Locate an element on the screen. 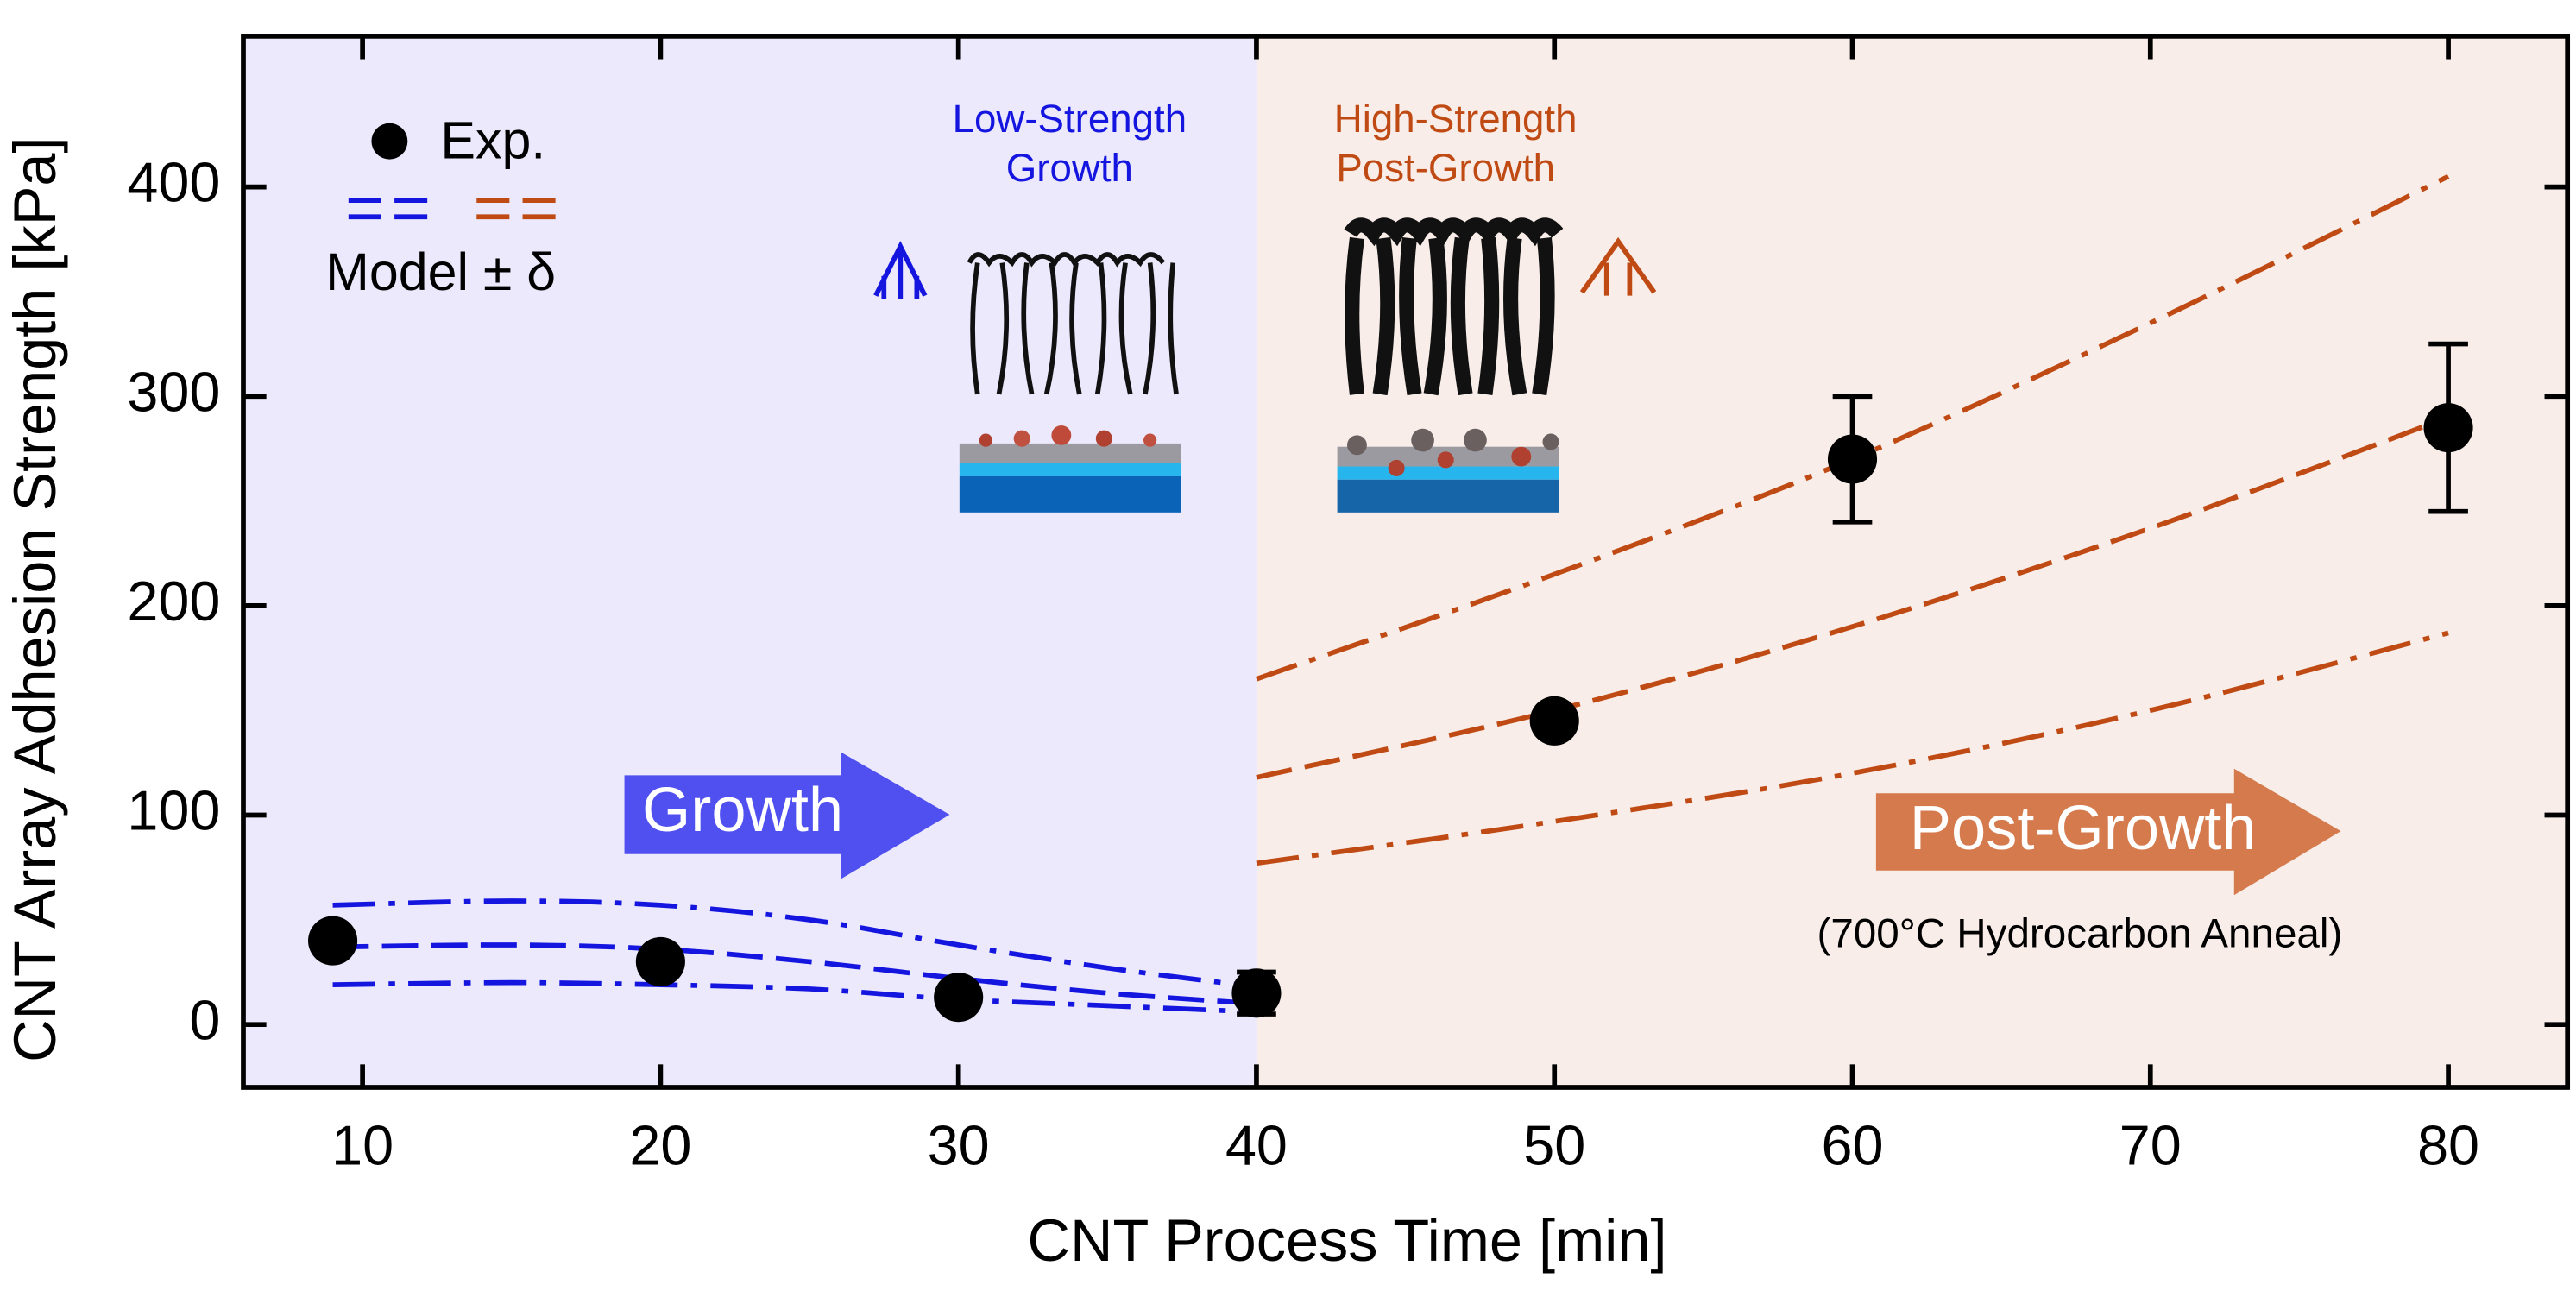  post-growth-arrow-label: Post-Growth is located at coordinates (2083, 828).